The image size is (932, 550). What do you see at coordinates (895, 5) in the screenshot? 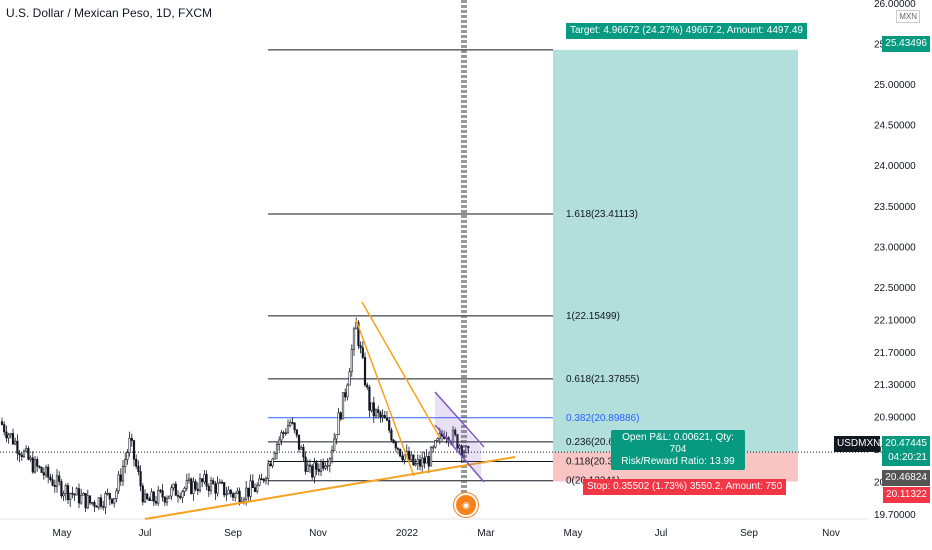
I see `y-tick-label: 26.00000` at bounding box center [895, 5].